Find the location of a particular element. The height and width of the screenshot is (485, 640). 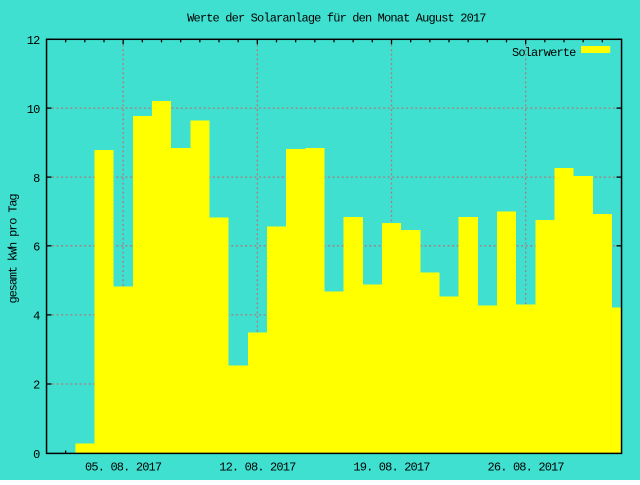

svg-text: 0 is located at coordinates (36, 455).